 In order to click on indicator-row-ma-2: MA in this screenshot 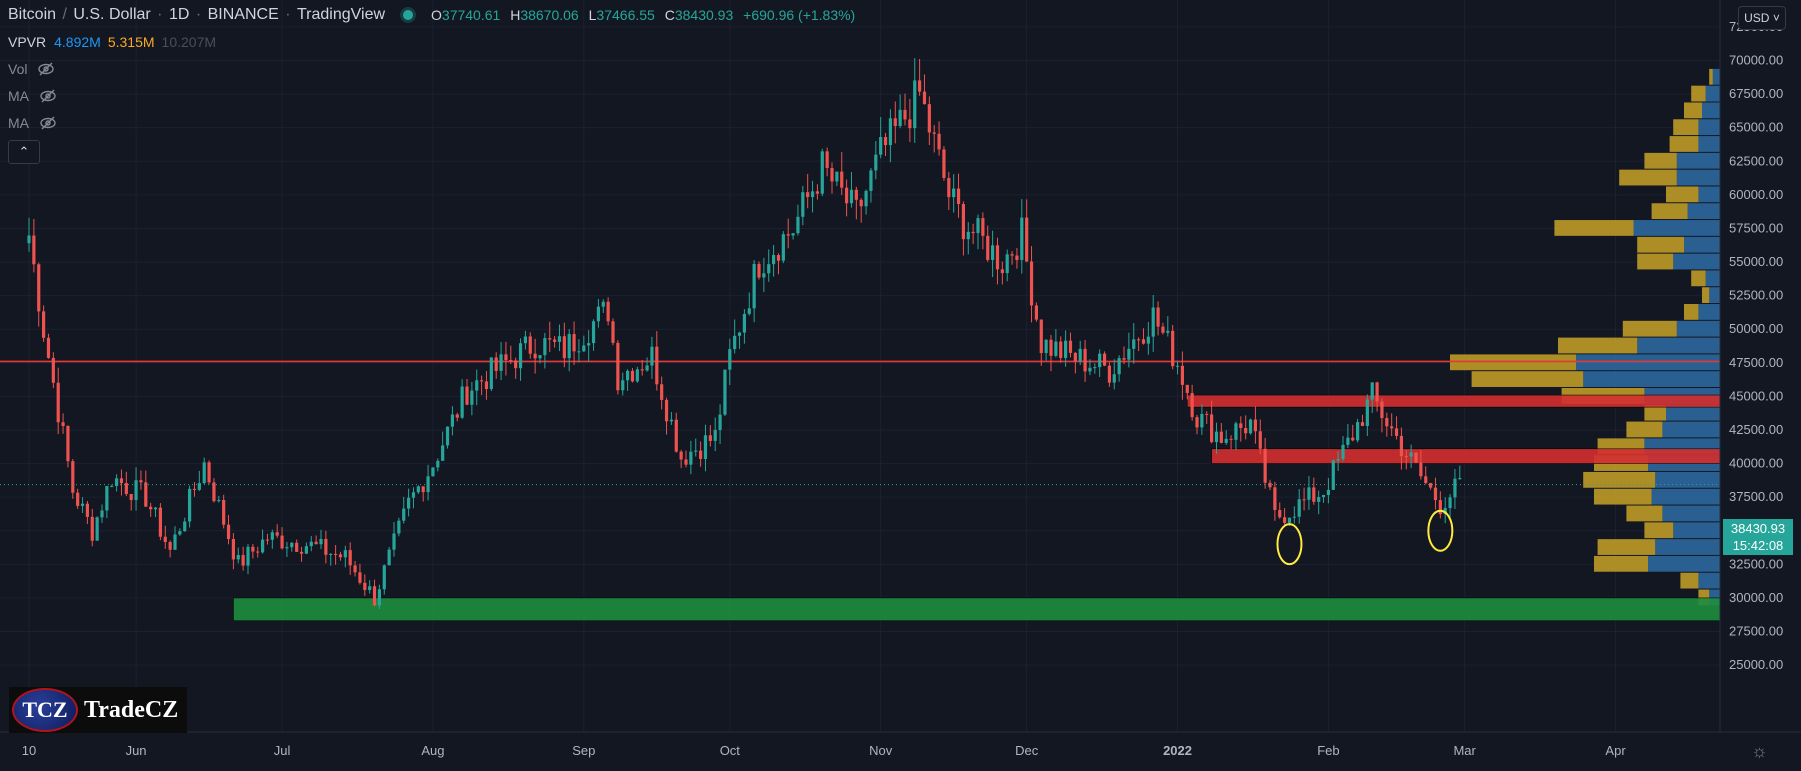, I will do `click(32, 123)`.